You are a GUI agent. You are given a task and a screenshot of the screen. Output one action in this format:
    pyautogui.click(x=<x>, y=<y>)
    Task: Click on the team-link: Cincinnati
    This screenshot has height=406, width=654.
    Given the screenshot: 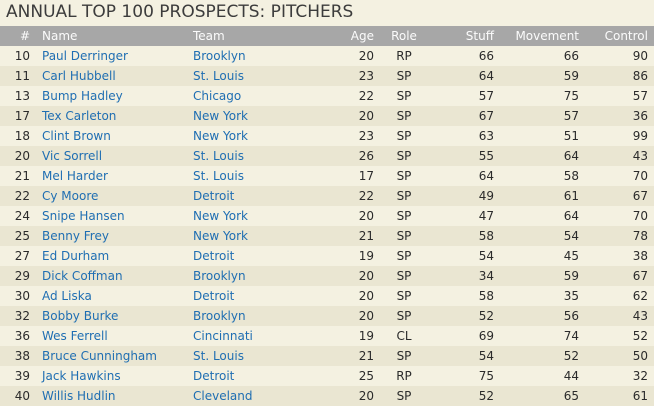 What is the action you would take?
    pyautogui.click(x=263, y=336)
    